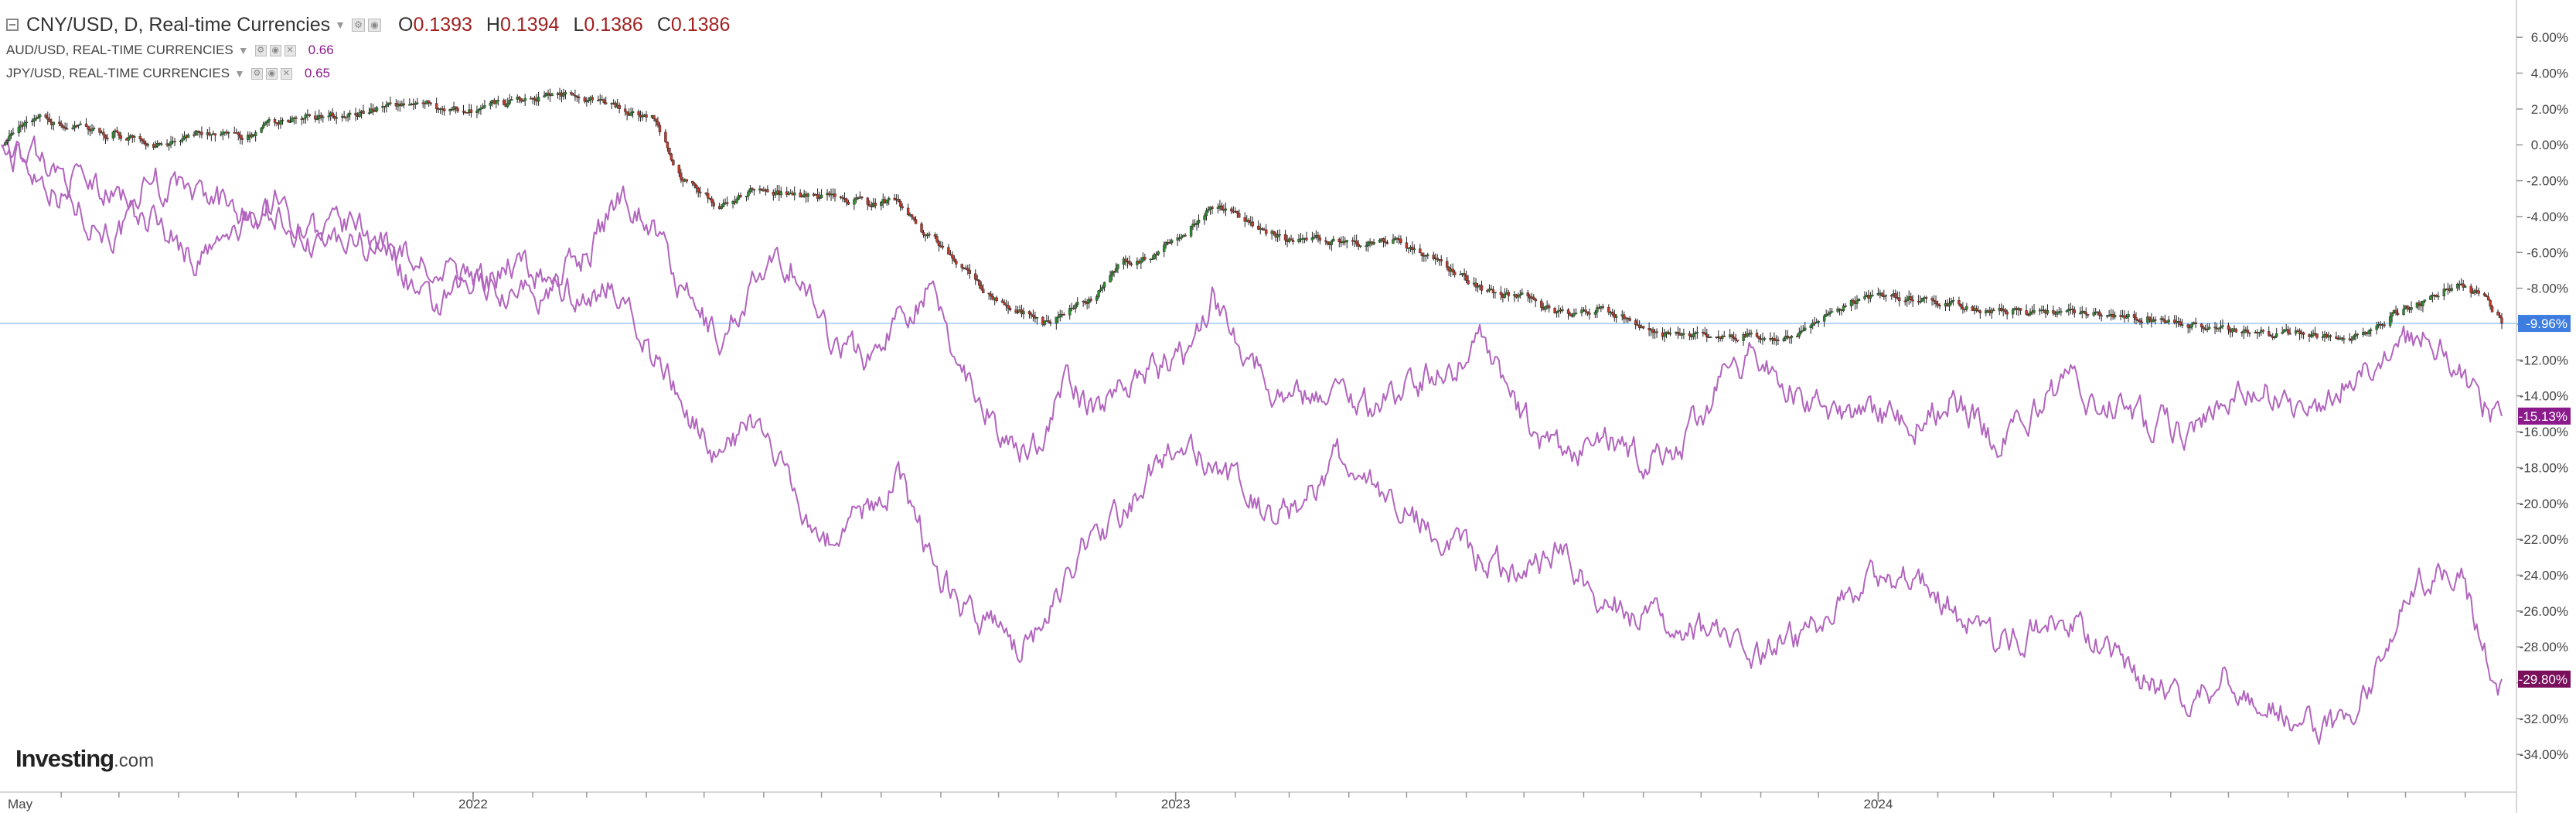 This screenshot has height=813, width=2576. I want to click on compare-jpy-label: JPY/USD, REAL-TIME CURRENCIES, so click(118, 73).